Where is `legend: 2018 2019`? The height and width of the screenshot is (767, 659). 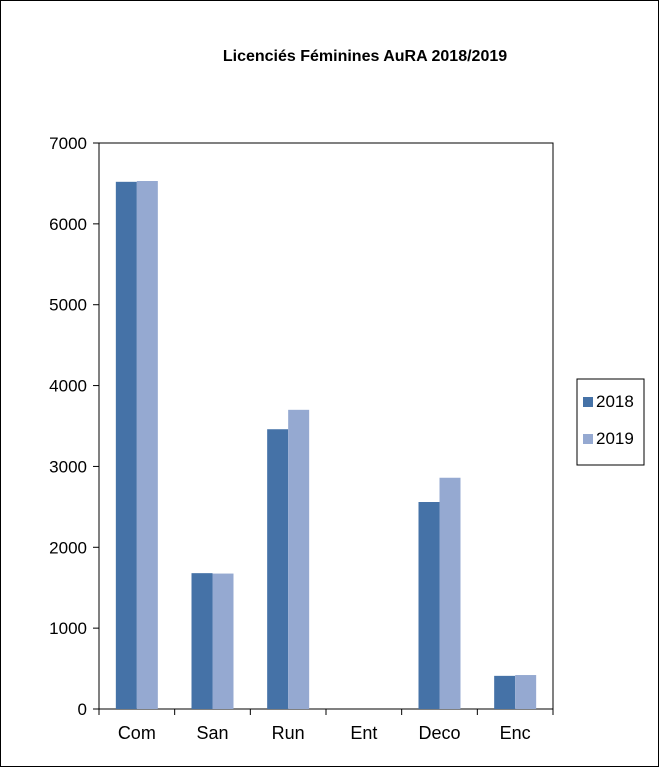
legend: 2018 2019 is located at coordinates (610, 422).